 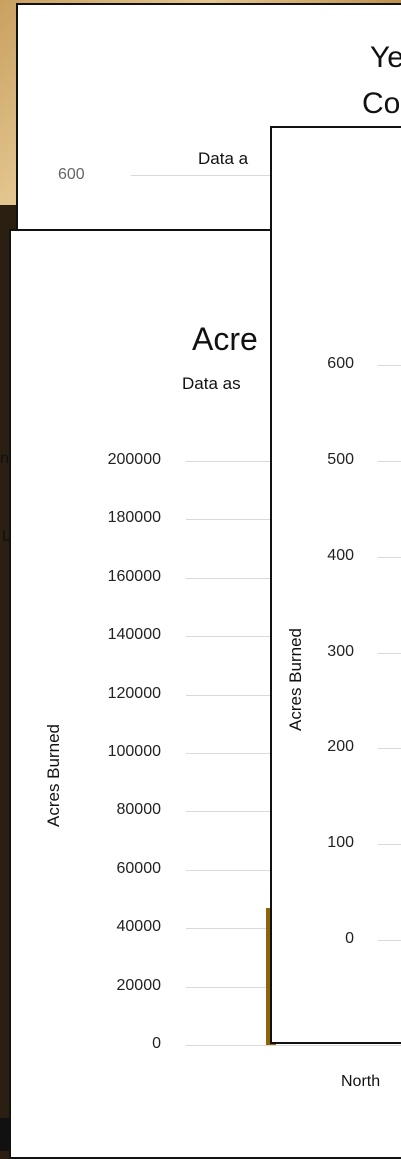 What do you see at coordinates (381, 103) in the screenshot?
I see `chart-title-line2: Co` at bounding box center [381, 103].